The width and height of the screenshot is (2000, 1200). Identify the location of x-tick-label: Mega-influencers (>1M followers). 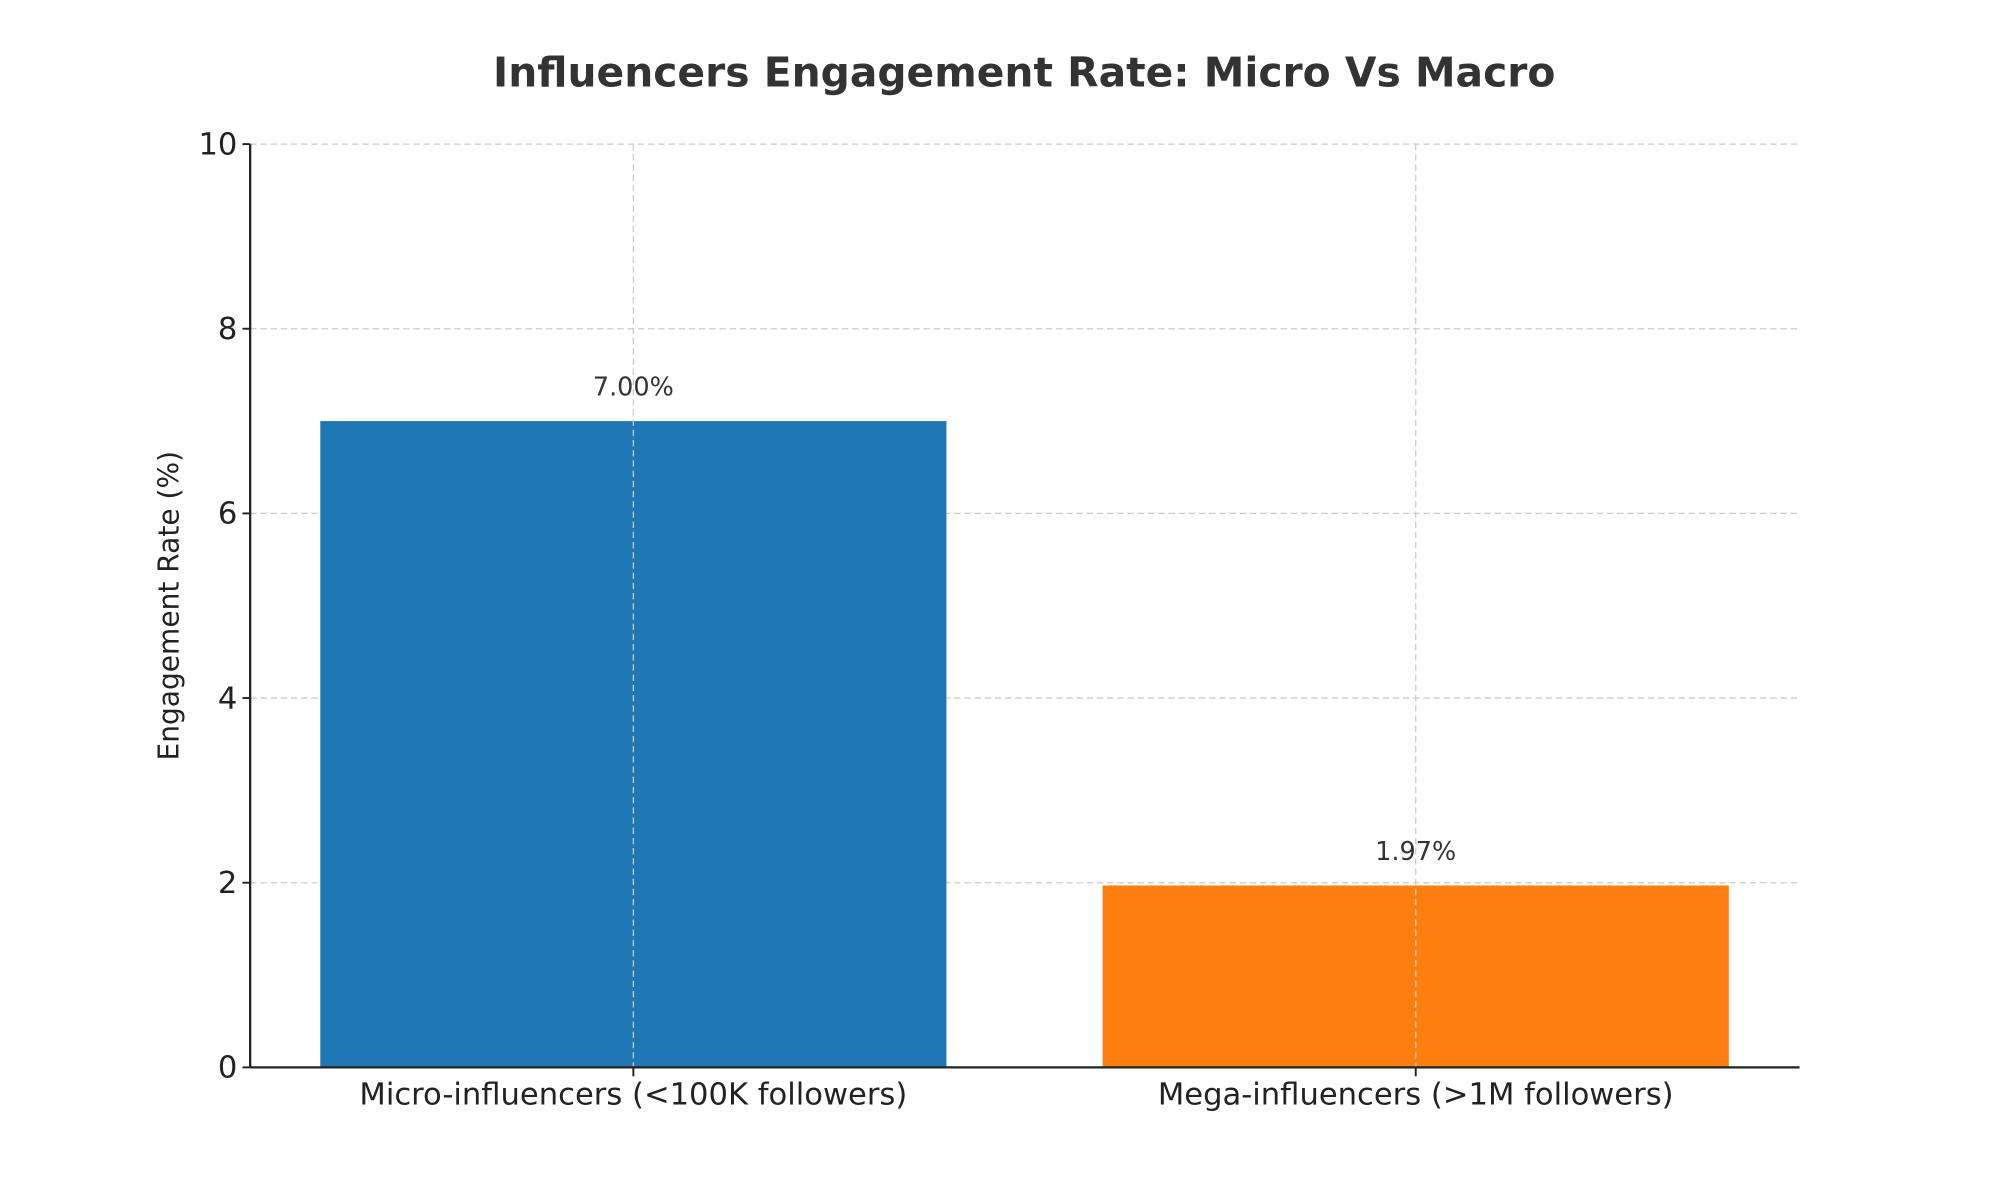
(1416, 1094).